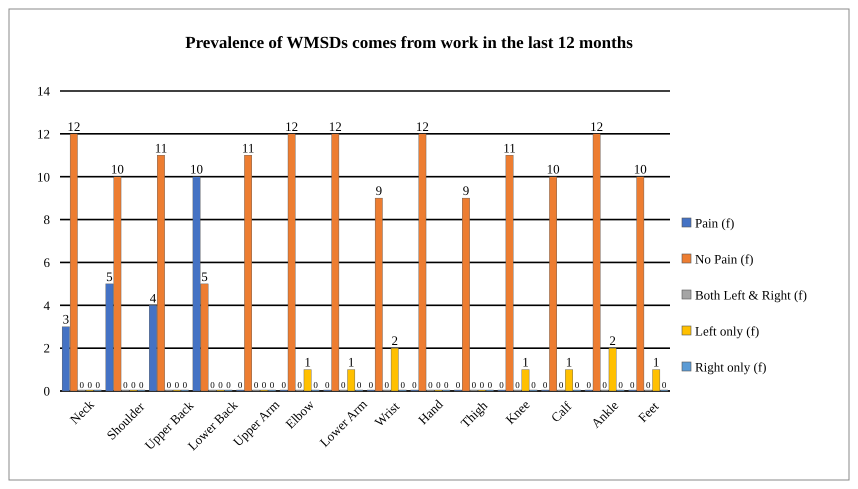 Image resolution: width=858 pixels, height=489 pixels. What do you see at coordinates (47, 348) in the screenshot?
I see `y-tick-label: 2` at bounding box center [47, 348].